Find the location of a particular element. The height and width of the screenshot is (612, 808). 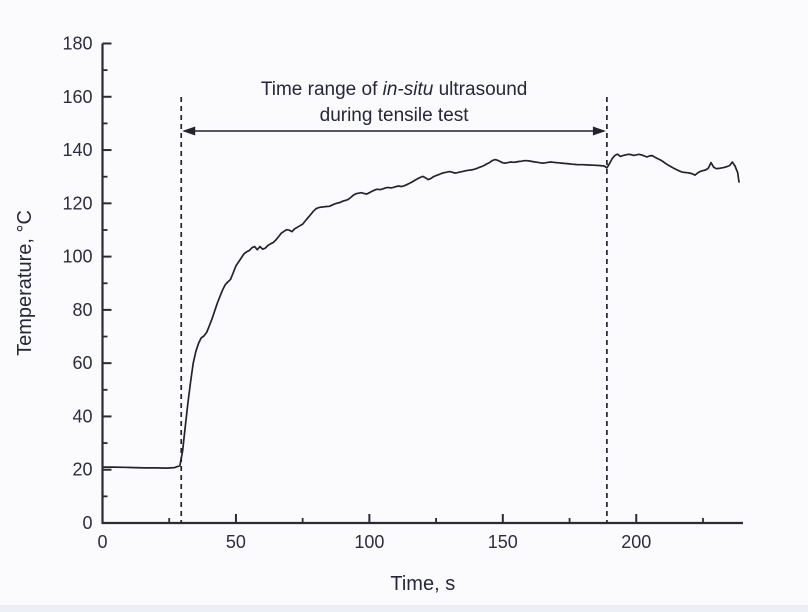

x-axis-label: Time, s is located at coordinates (422, 584).